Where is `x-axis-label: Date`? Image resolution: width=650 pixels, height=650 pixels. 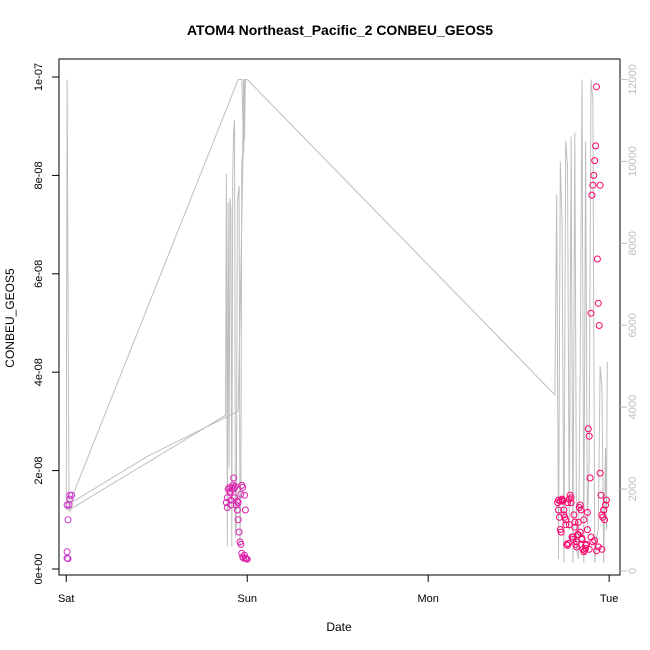 x-axis-label: Date is located at coordinates (339, 627).